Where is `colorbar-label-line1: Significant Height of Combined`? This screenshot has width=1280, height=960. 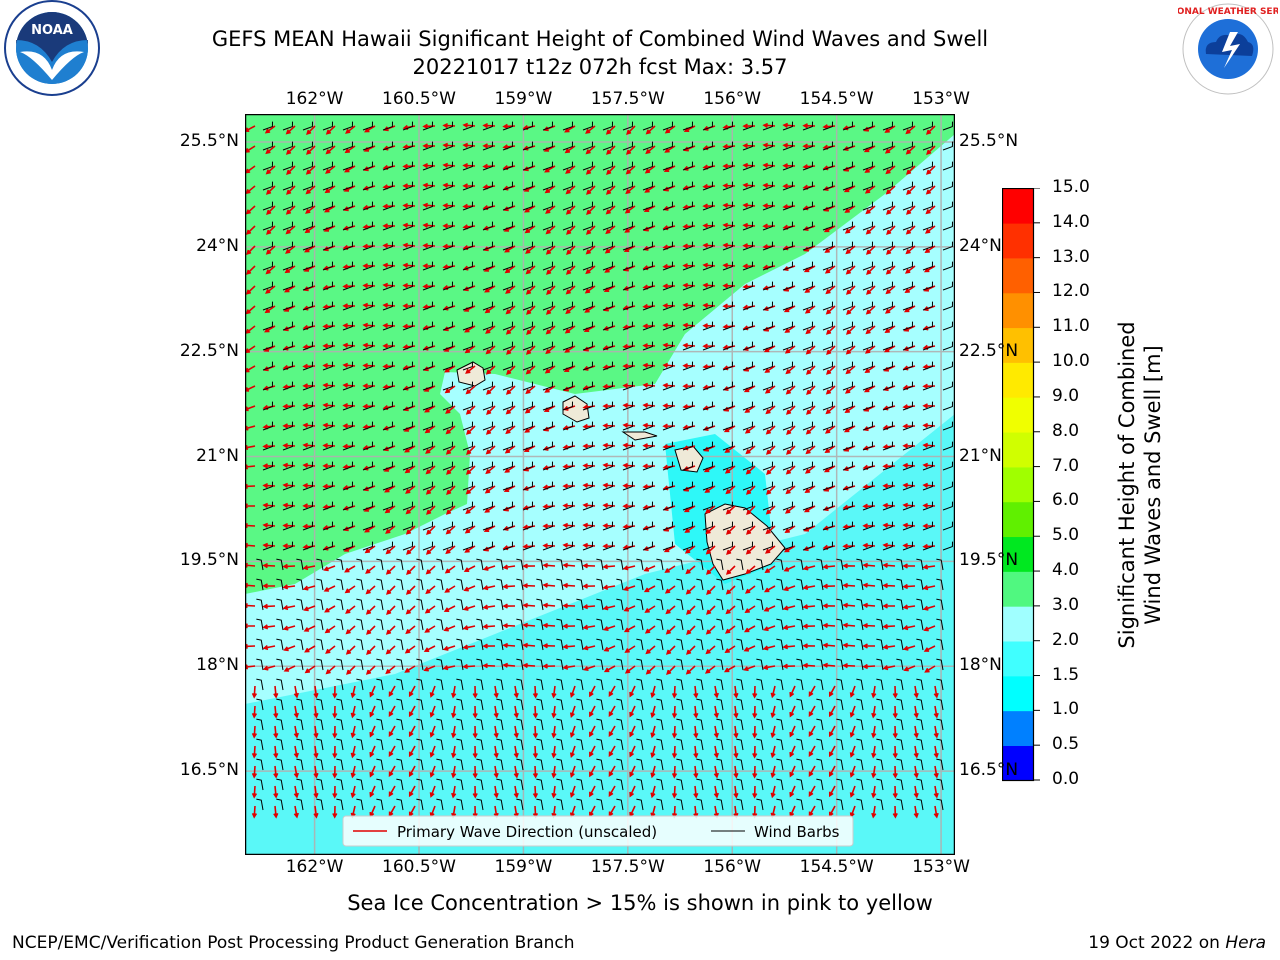
colorbar-label-line1: Significant Height of Combined is located at coordinates (1127, 485).